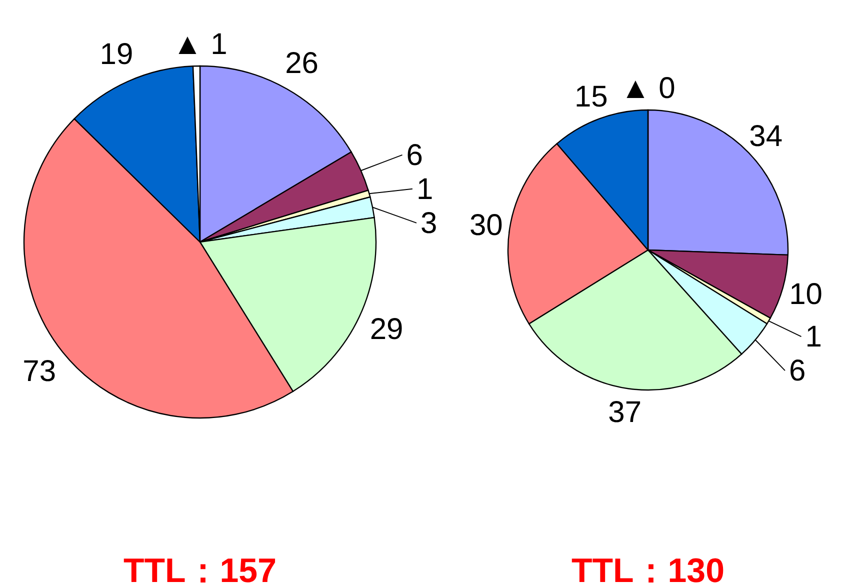 This screenshot has height=587, width=854. What do you see at coordinates (591, 97) in the screenshot?
I see `data-label: 15` at bounding box center [591, 97].